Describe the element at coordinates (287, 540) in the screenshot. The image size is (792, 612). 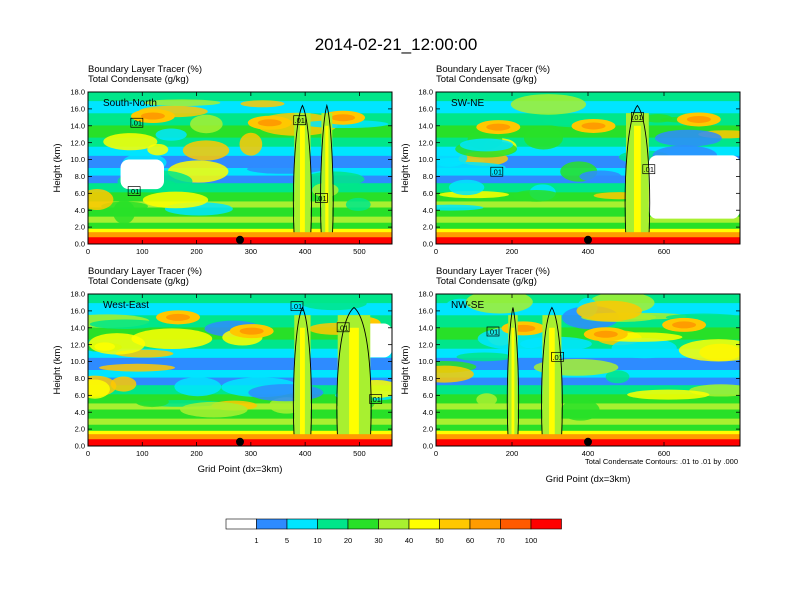
I see `colorbar-label: 5` at that location.